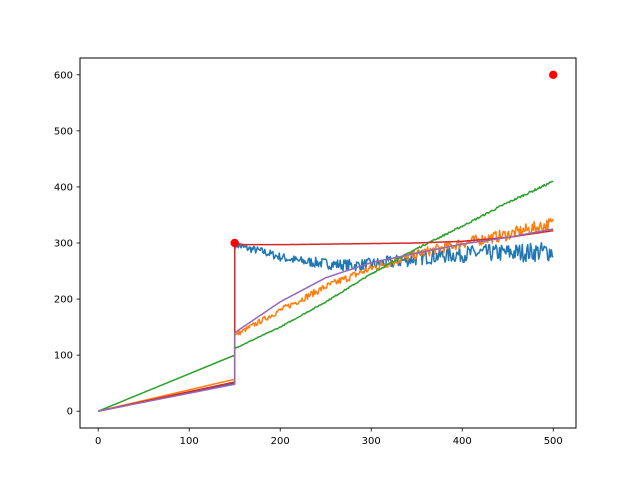  Describe the element at coordinates (462, 441) in the screenshot. I see `x-tick-label: 400` at that location.